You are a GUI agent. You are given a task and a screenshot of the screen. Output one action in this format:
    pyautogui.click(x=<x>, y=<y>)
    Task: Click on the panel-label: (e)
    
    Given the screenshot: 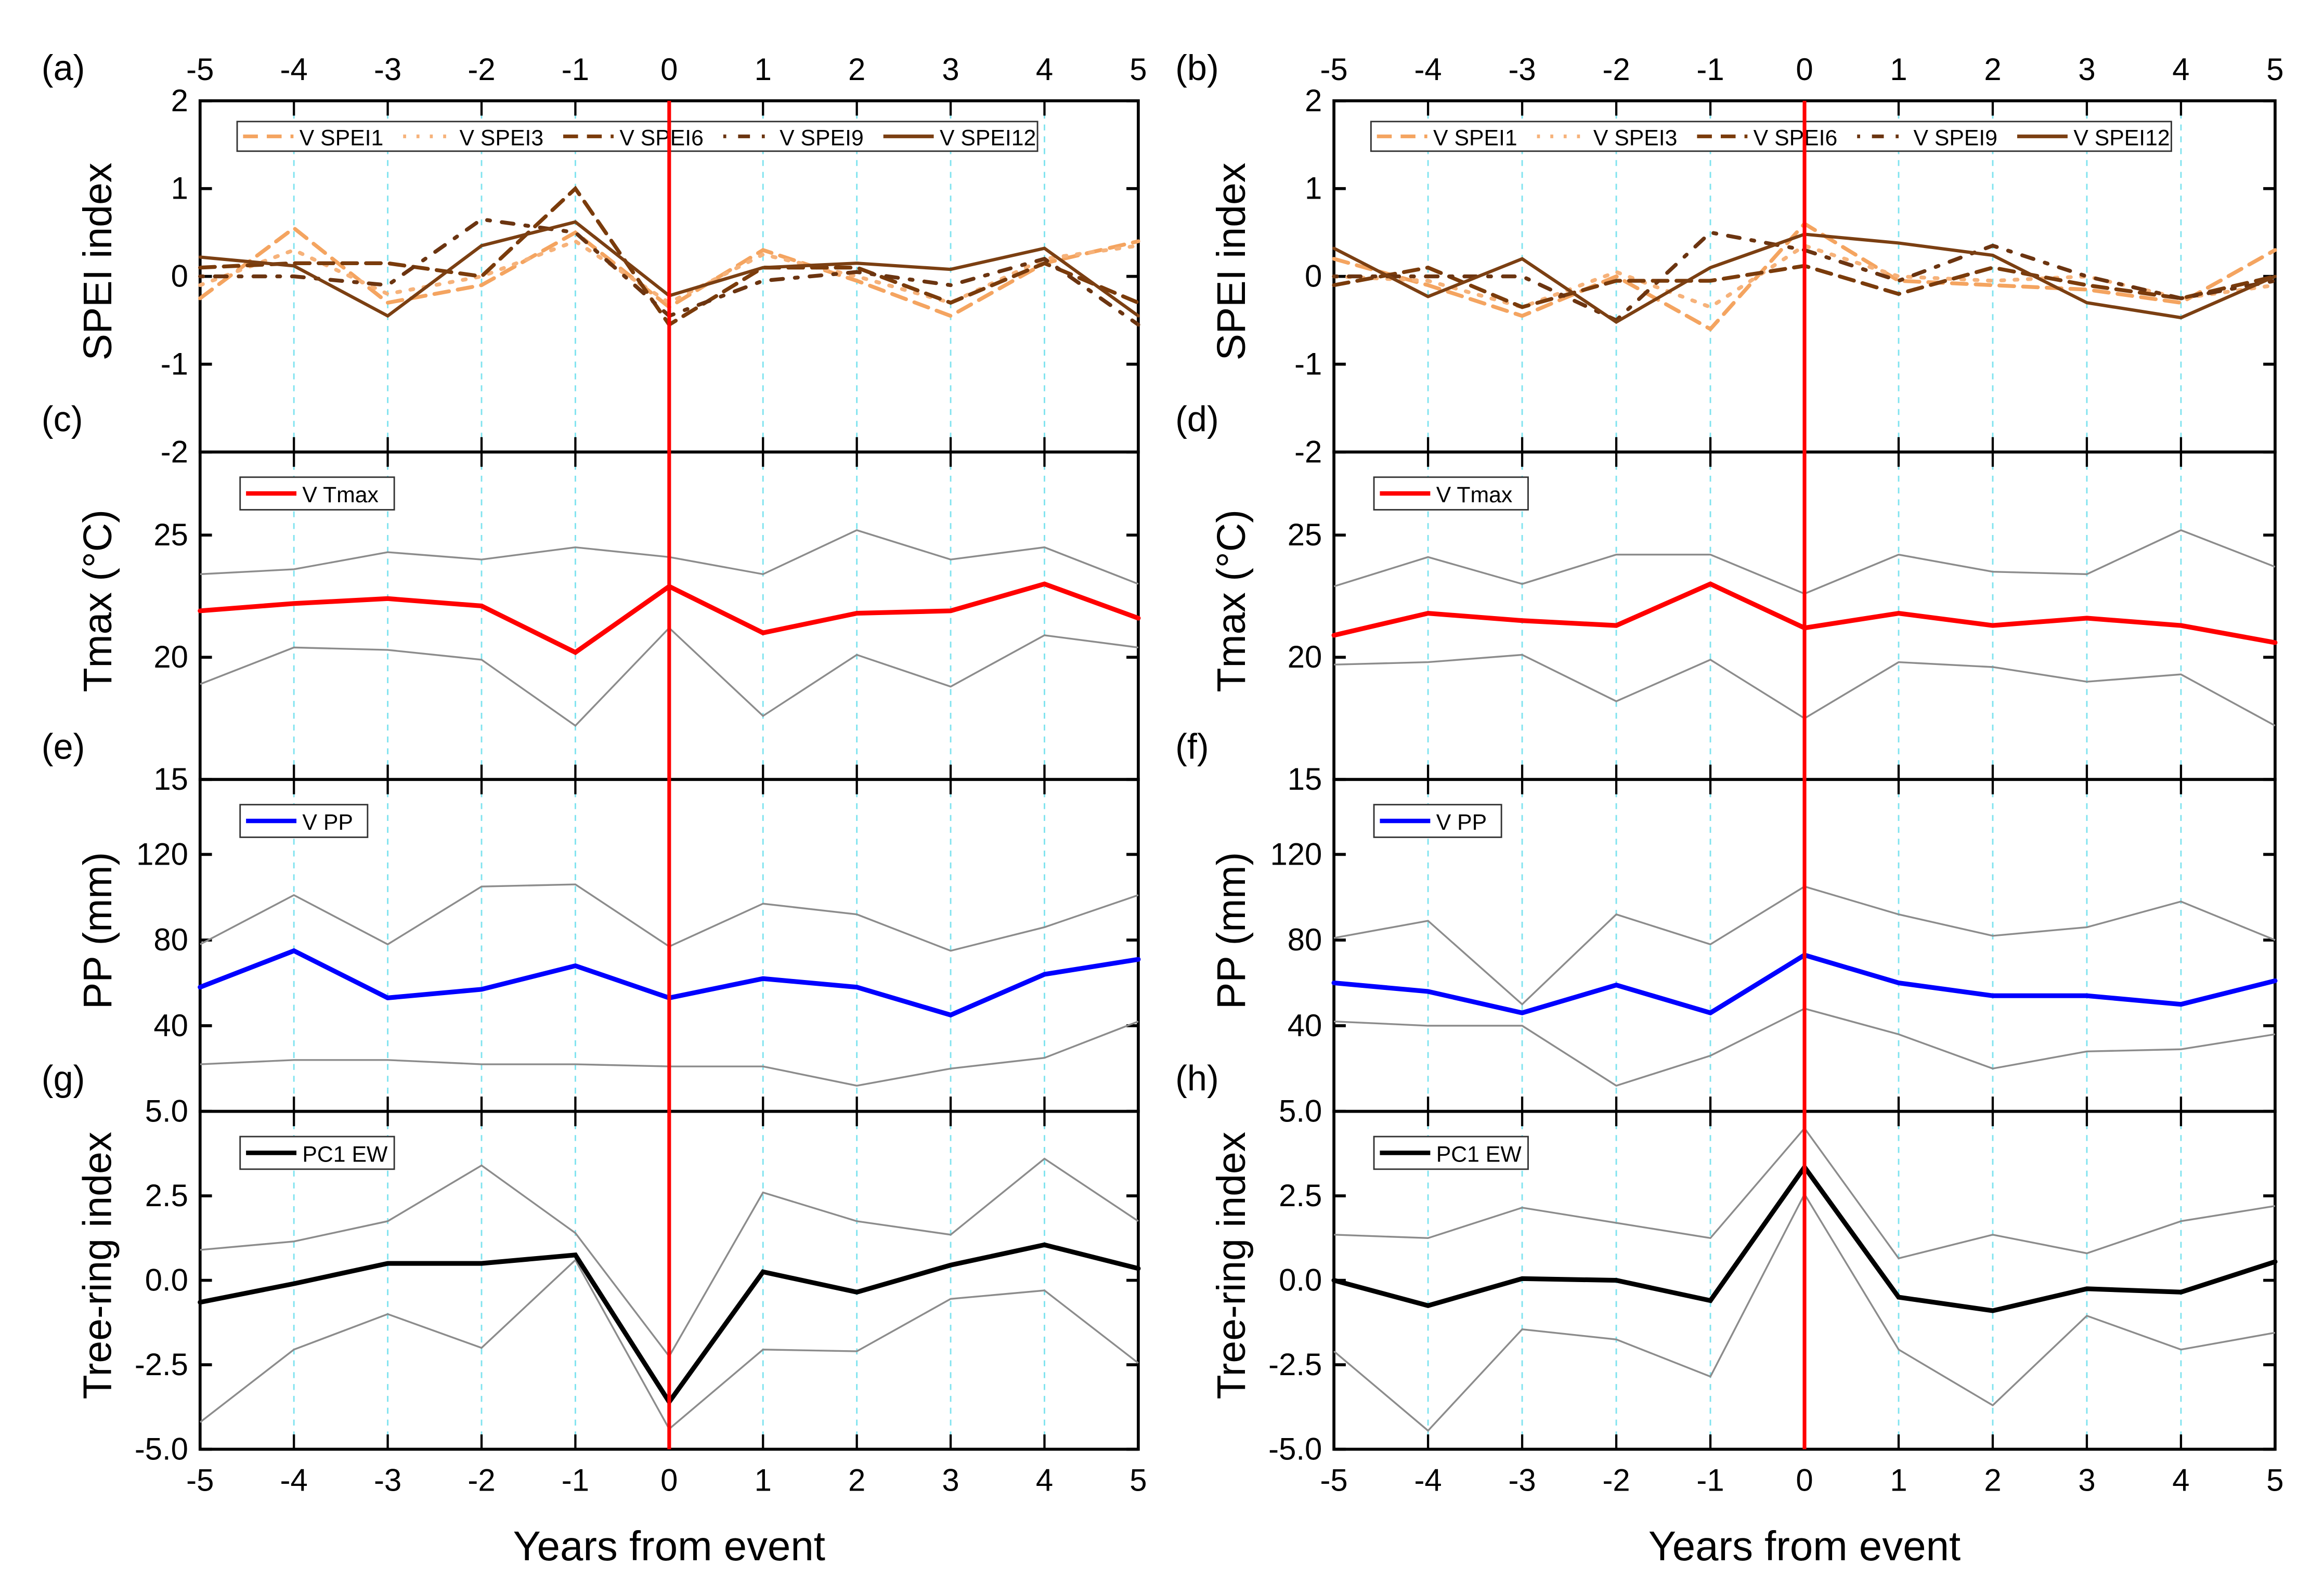 What is the action you would take?
    pyautogui.click(x=63, y=746)
    